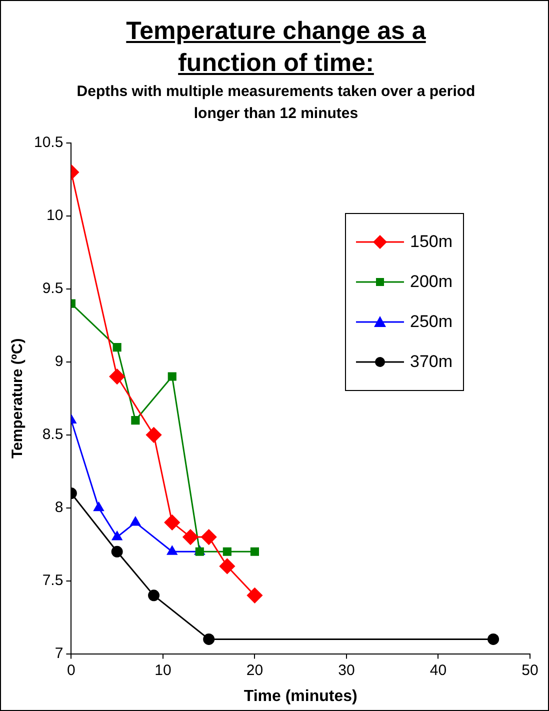  I want to click on x-tick-label: 20, so click(255, 670).